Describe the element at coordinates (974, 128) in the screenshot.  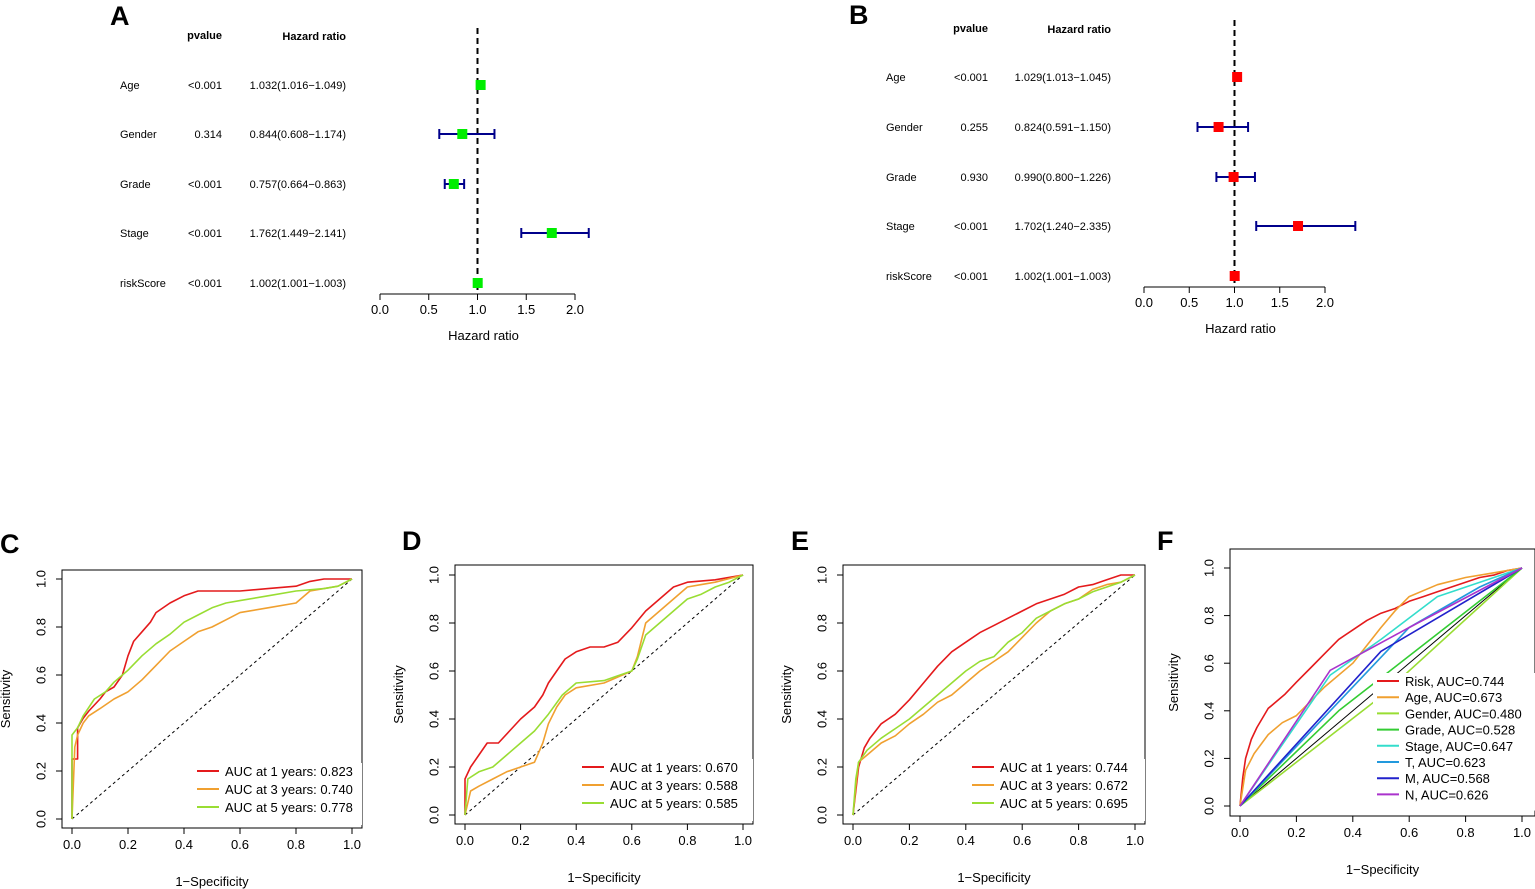
I see `row-pvalue: 0.255` at that location.